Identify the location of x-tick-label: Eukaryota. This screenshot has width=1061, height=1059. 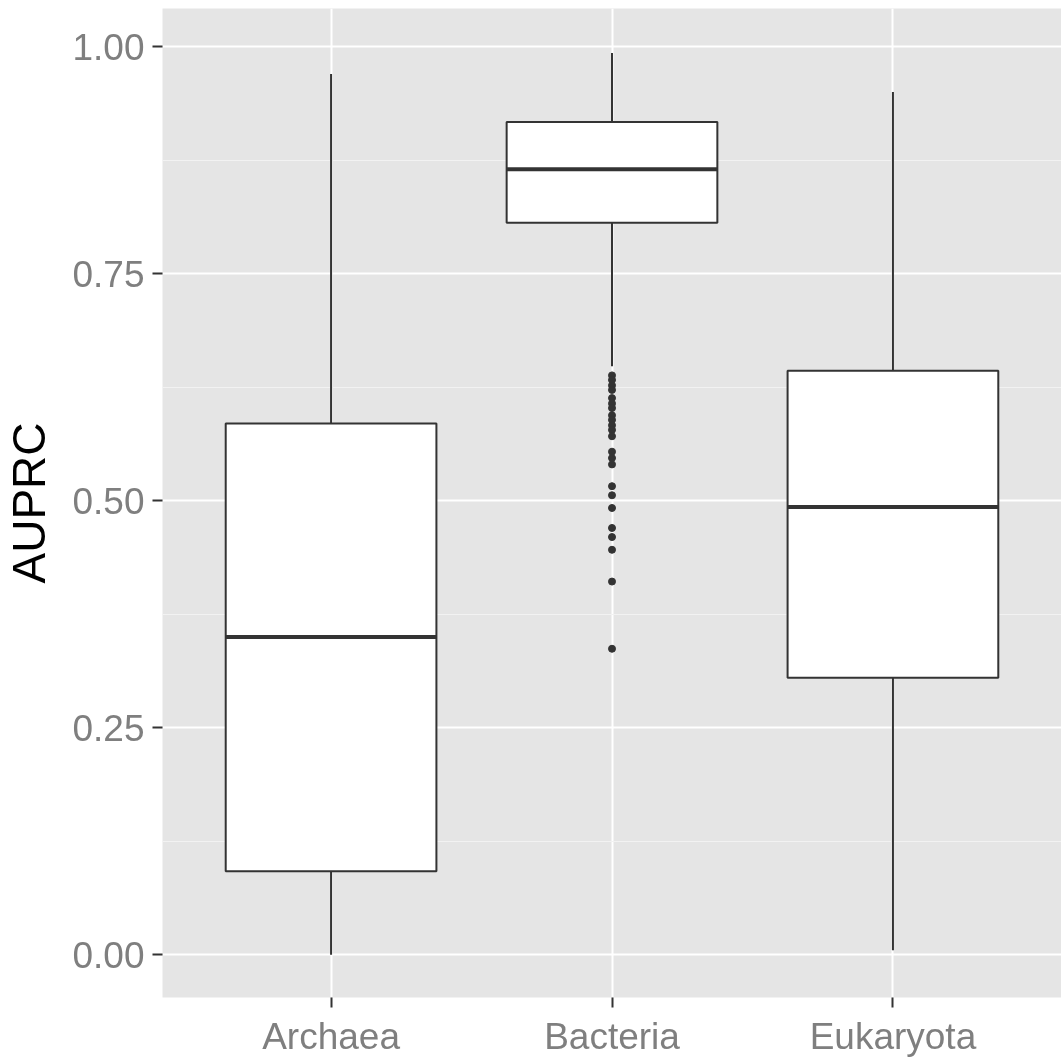
(893, 1036).